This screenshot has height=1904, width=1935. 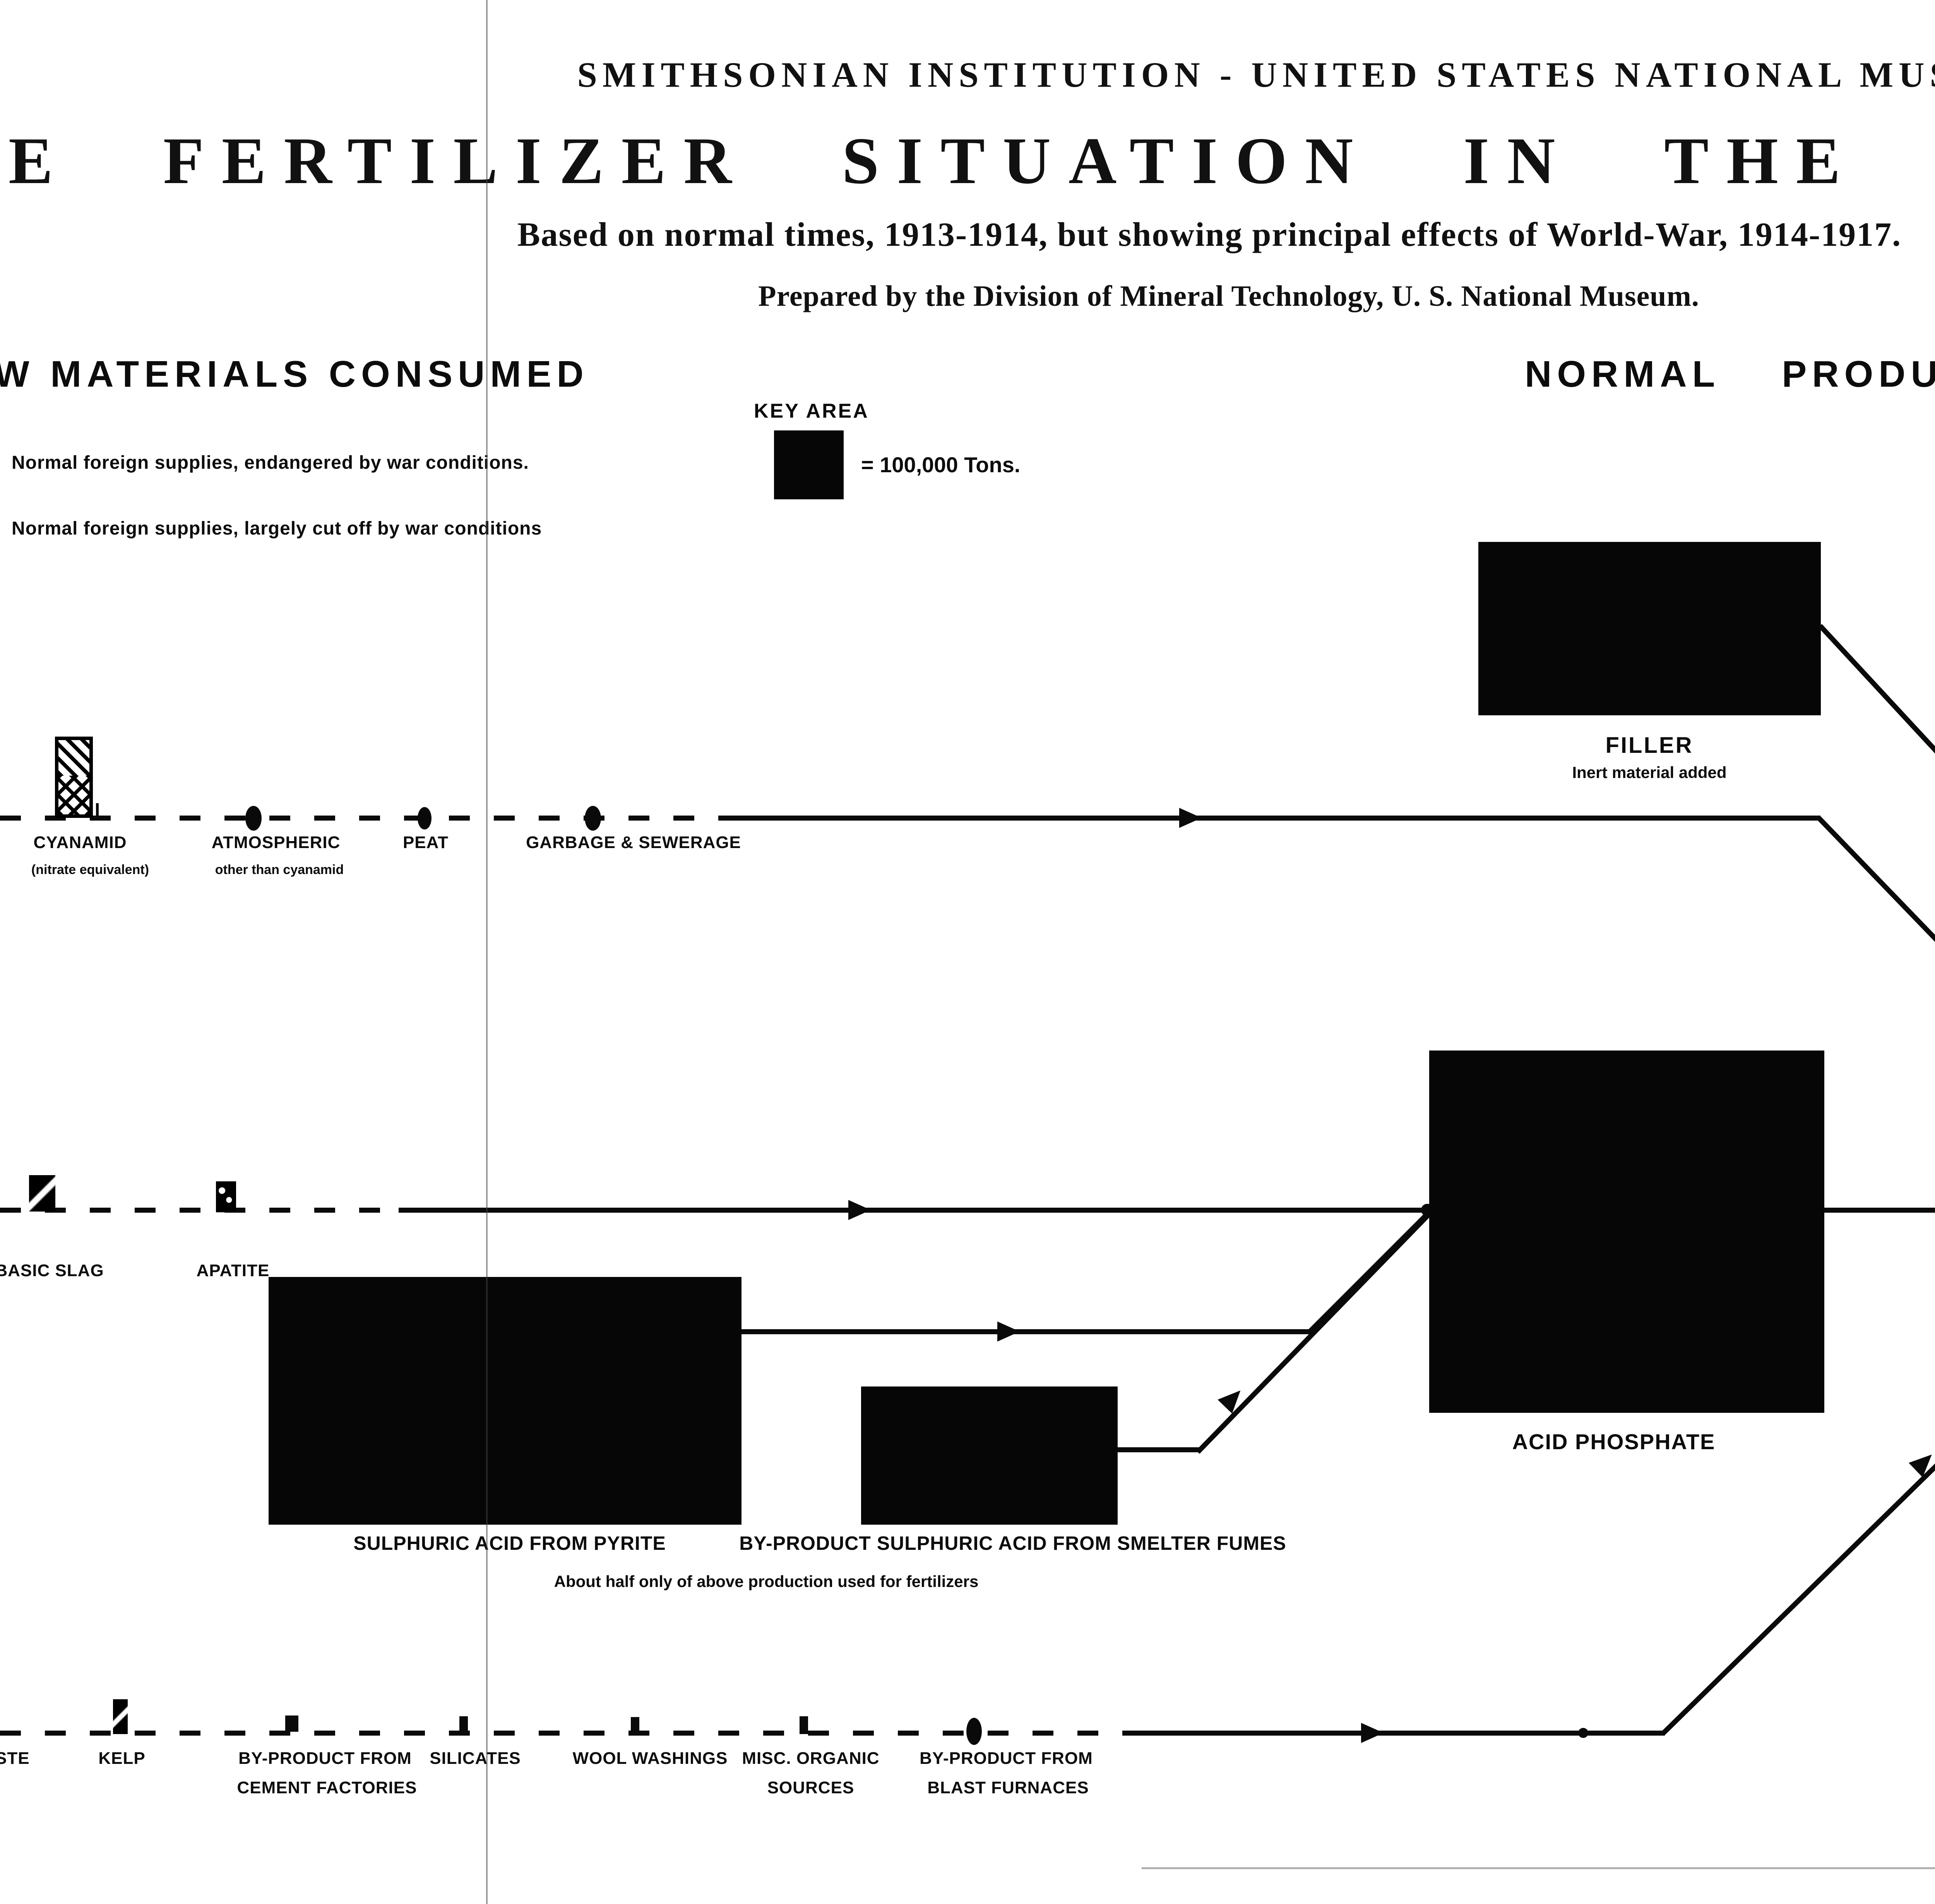 What do you see at coordinates (1876, 1014) in the screenshot?
I see `nitrogen-diagonal-line` at bounding box center [1876, 1014].